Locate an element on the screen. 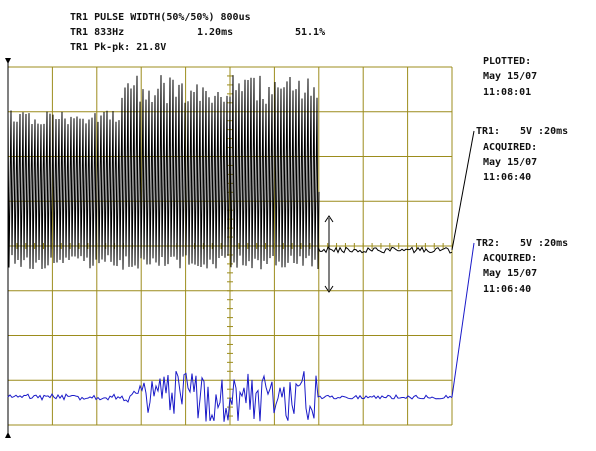  period: 1.20ms is located at coordinates (215, 32).